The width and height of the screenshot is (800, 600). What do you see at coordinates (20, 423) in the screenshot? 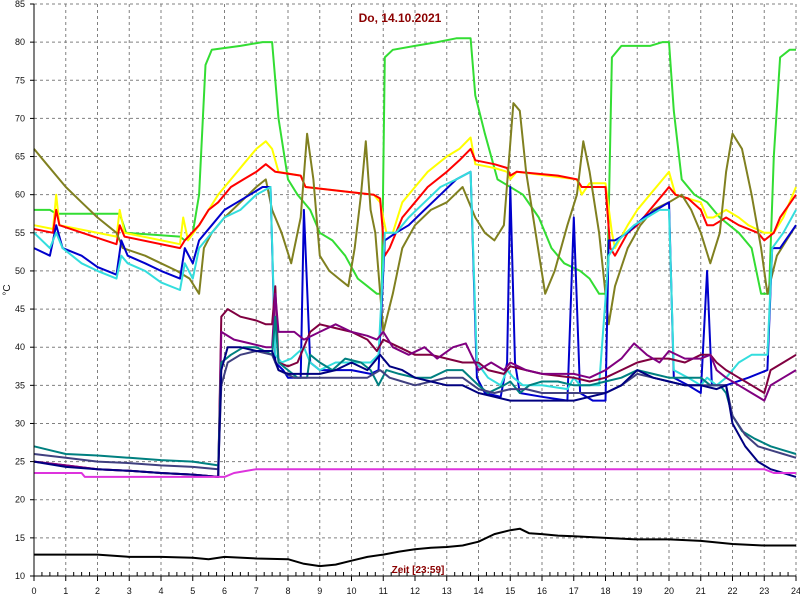
I see `y-tick-label: 30` at bounding box center [20, 423].